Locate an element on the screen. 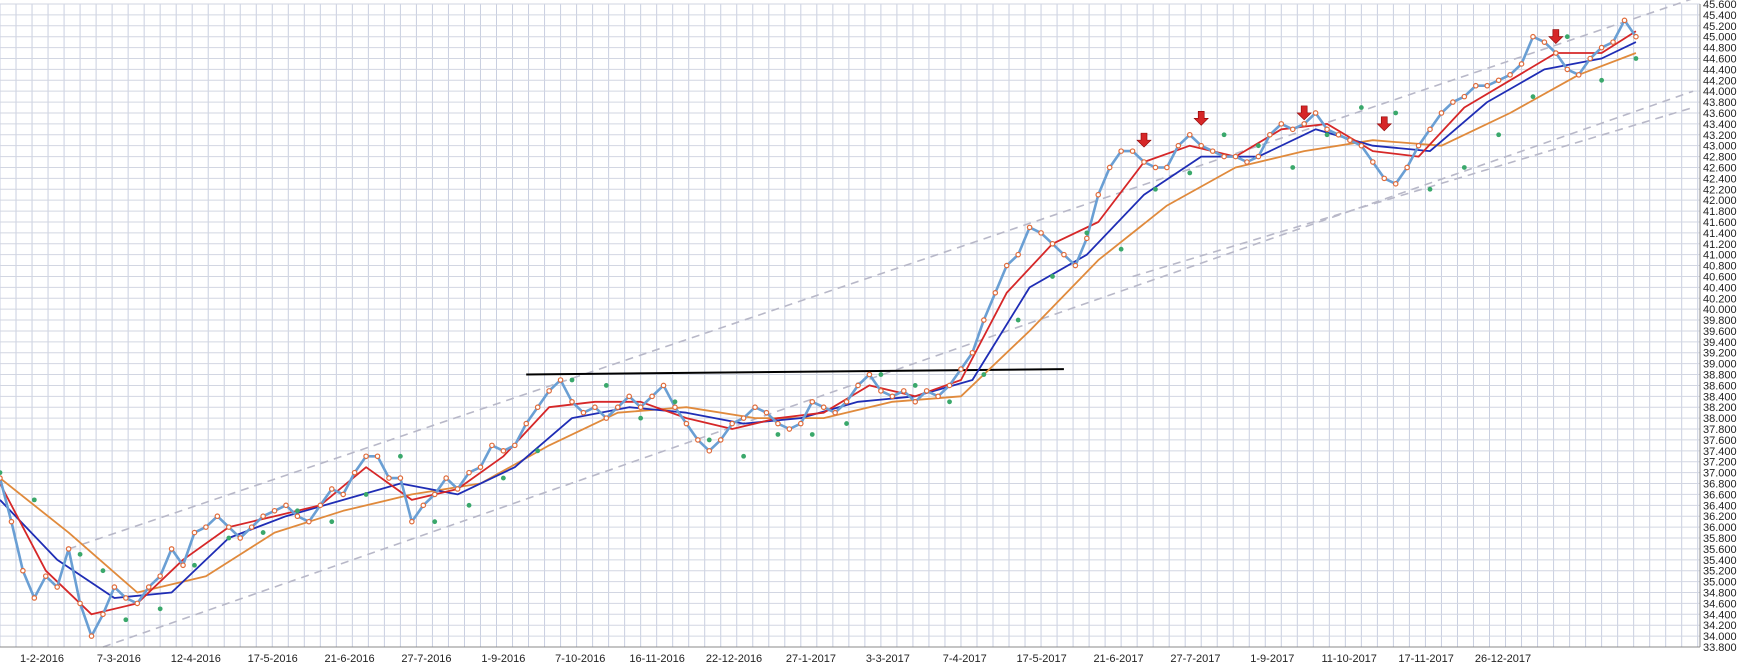 The image size is (1759, 671). y-tick-label: 33.800 is located at coordinates (1720, 648).